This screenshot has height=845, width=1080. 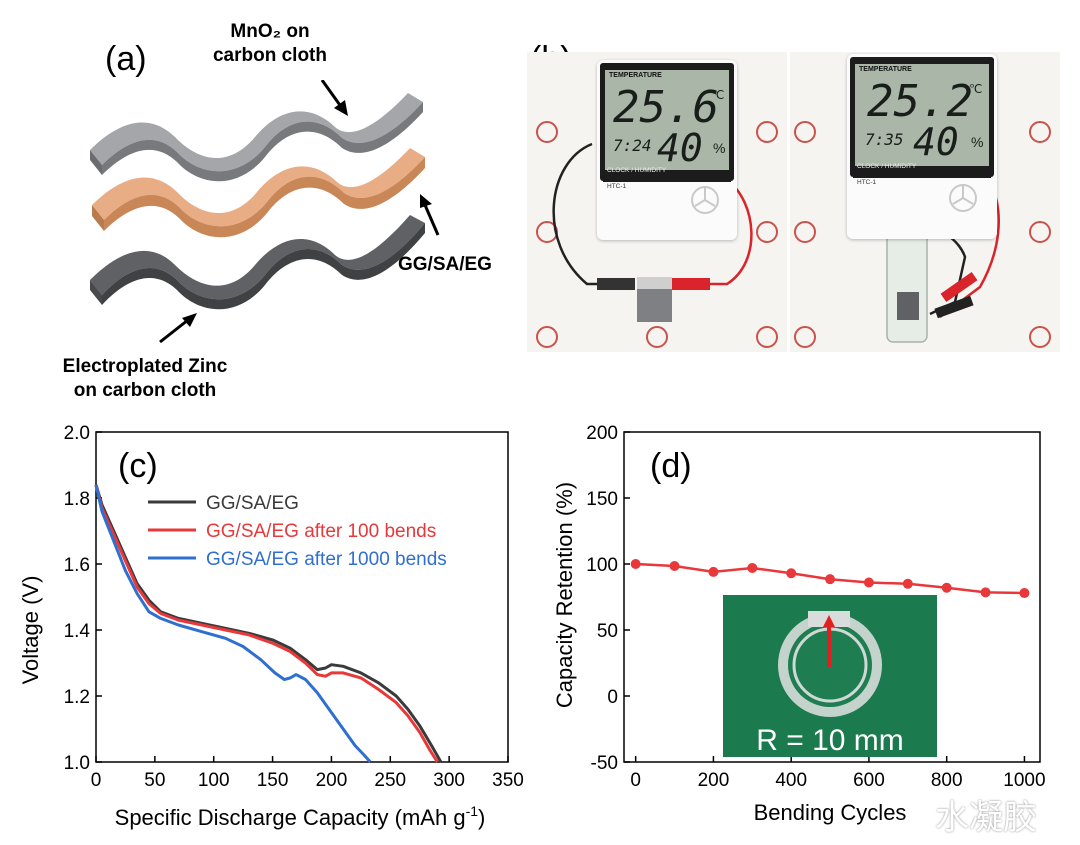 What do you see at coordinates (607, 631) in the screenshot?
I see `y-tick-label: 50` at bounding box center [607, 631].